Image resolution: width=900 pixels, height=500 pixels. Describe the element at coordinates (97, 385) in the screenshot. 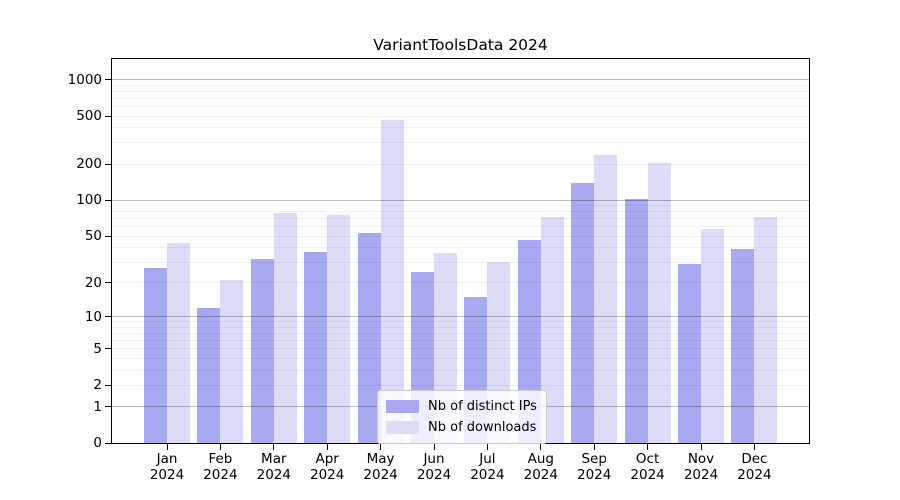

I see `y-tick-label-2: 2` at that location.